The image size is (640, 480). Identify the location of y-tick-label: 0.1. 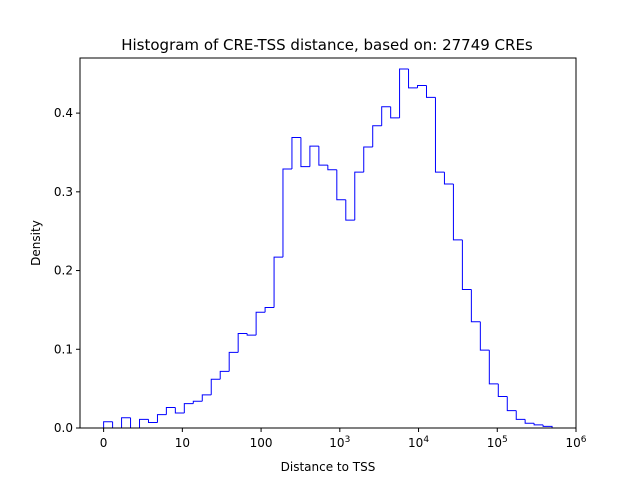
(63, 349).